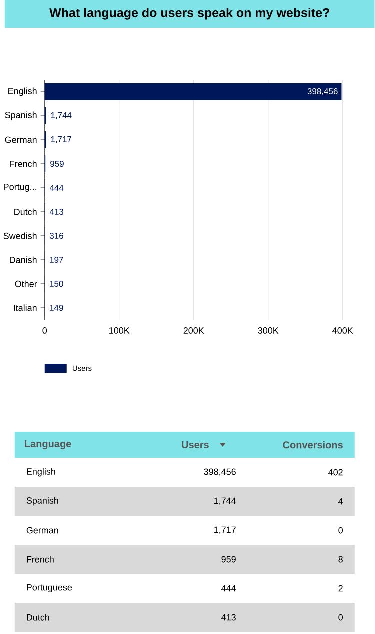 The width and height of the screenshot is (375, 634). I want to click on data-label: 149, so click(57, 308).